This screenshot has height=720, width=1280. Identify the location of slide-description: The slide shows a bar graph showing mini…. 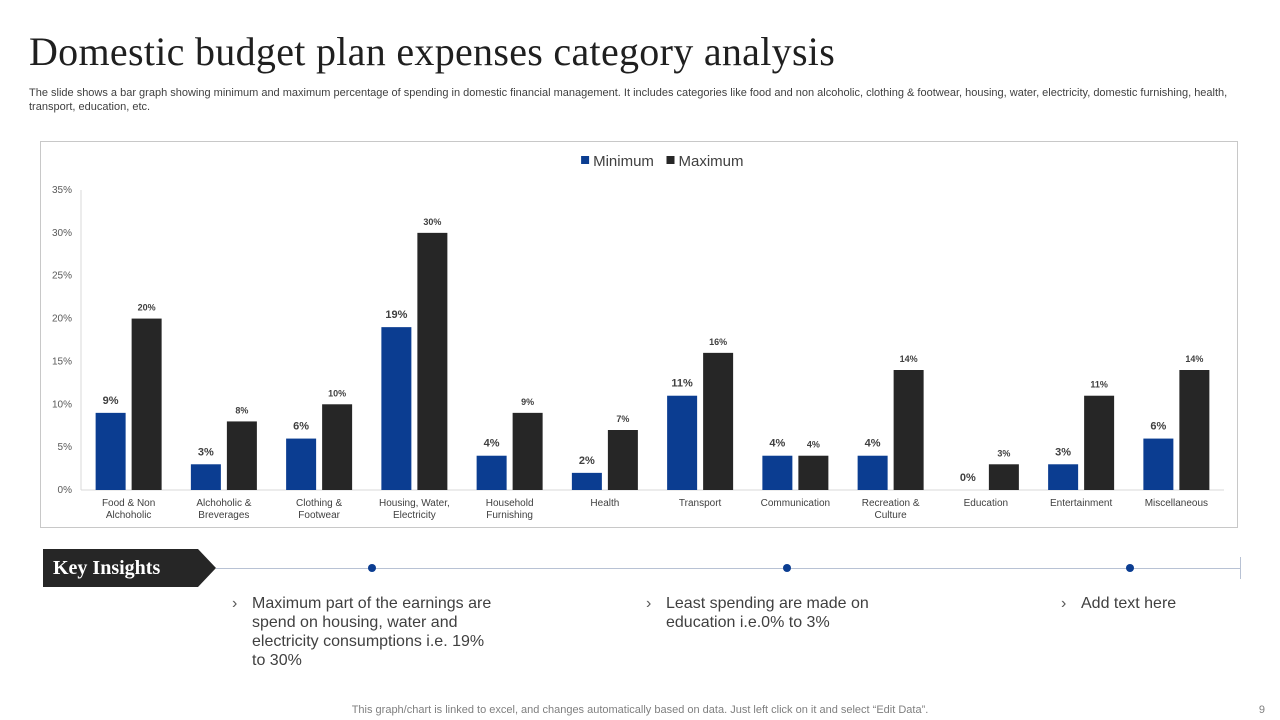
(628, 100).